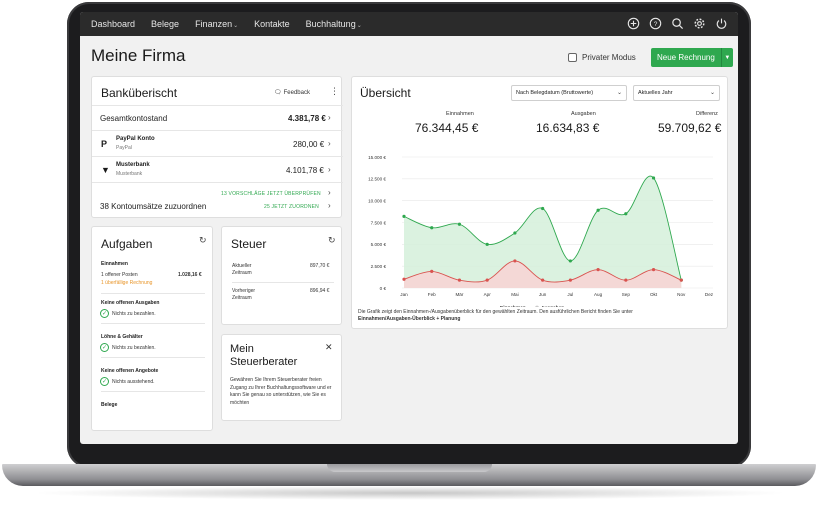 This screenshot has height=516, width=818. I want to click on period-select: Aktuelles Jahr ⌄, so click(676, 93).